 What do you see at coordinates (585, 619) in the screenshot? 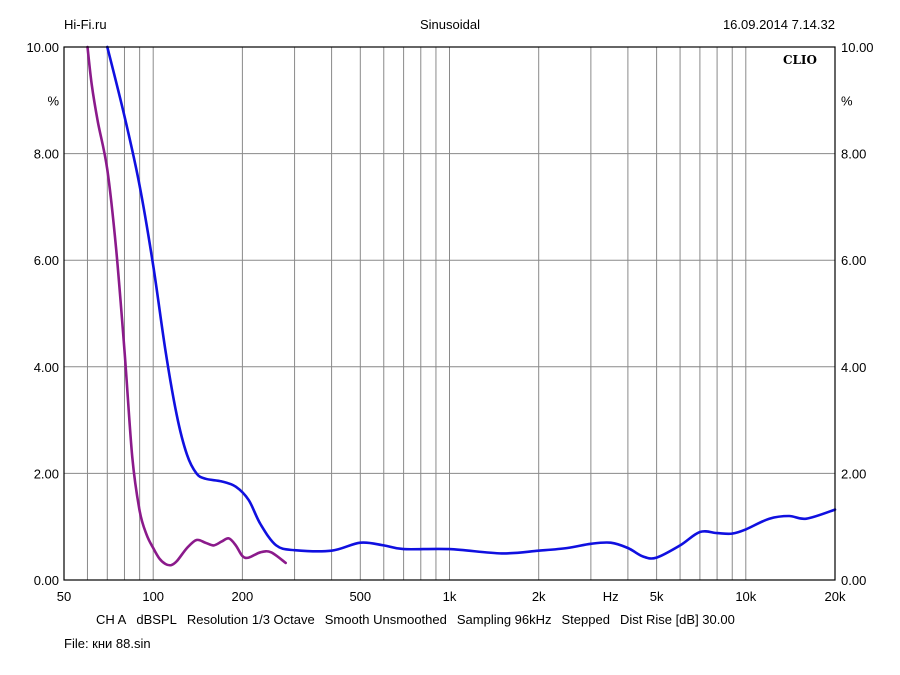
I see `settings-item: Stepped` at bounding box center [585, 619].